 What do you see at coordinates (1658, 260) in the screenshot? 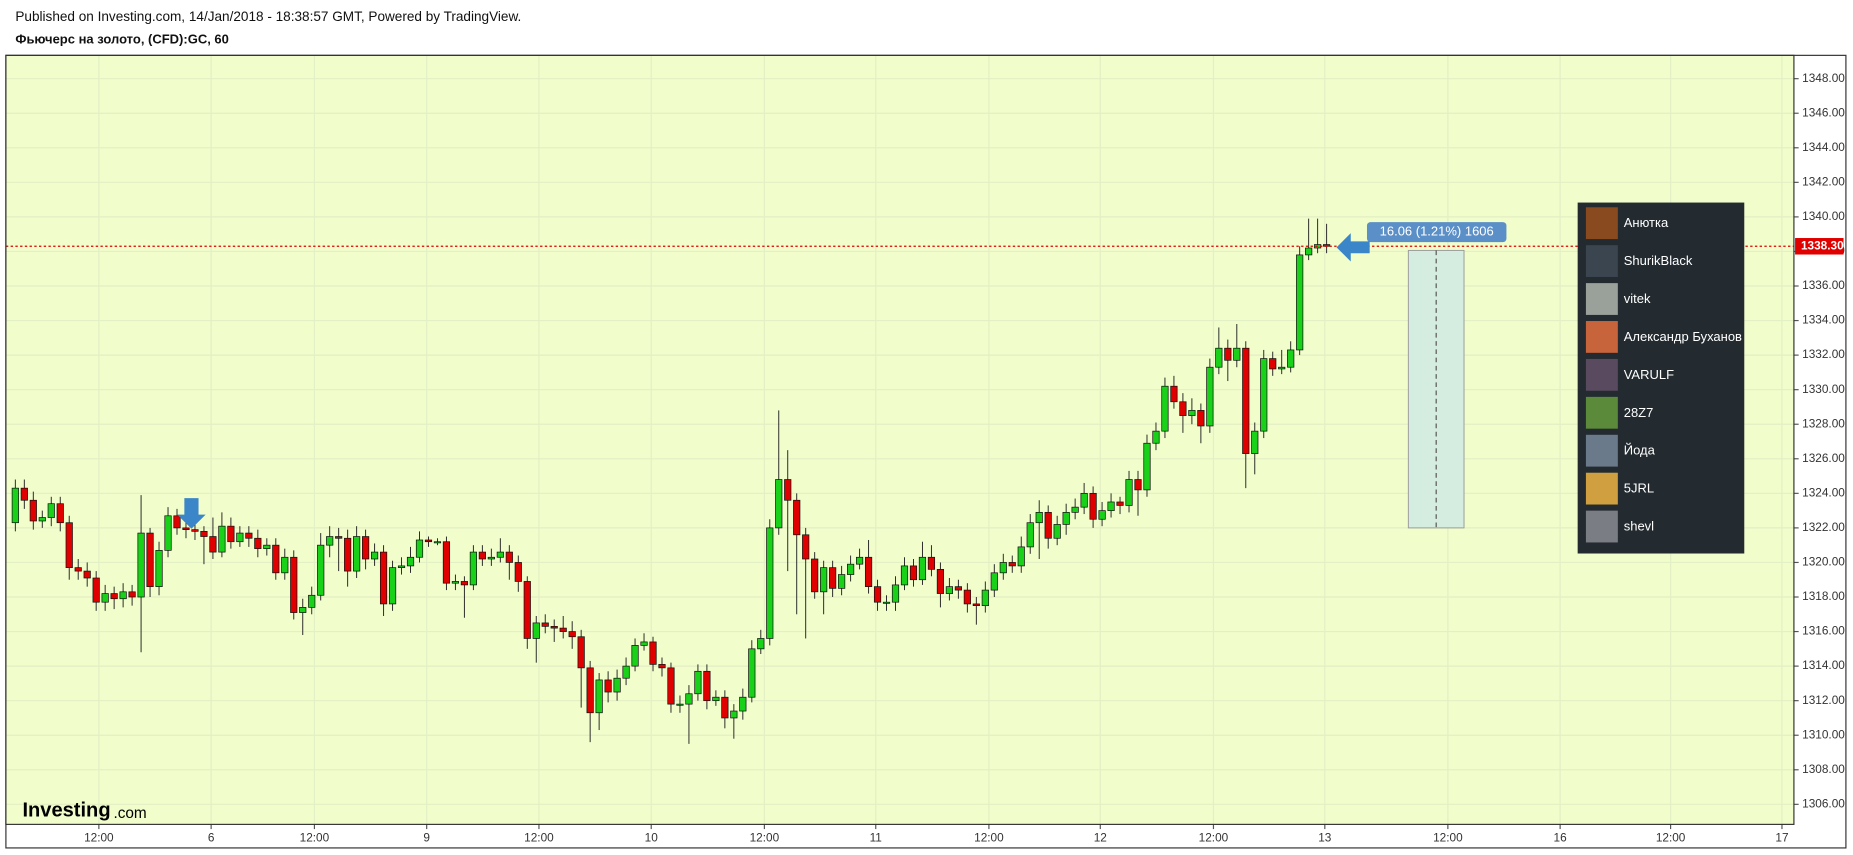
I see `viewer-name: ShurikBlack` at bounding box center [1658, 260].